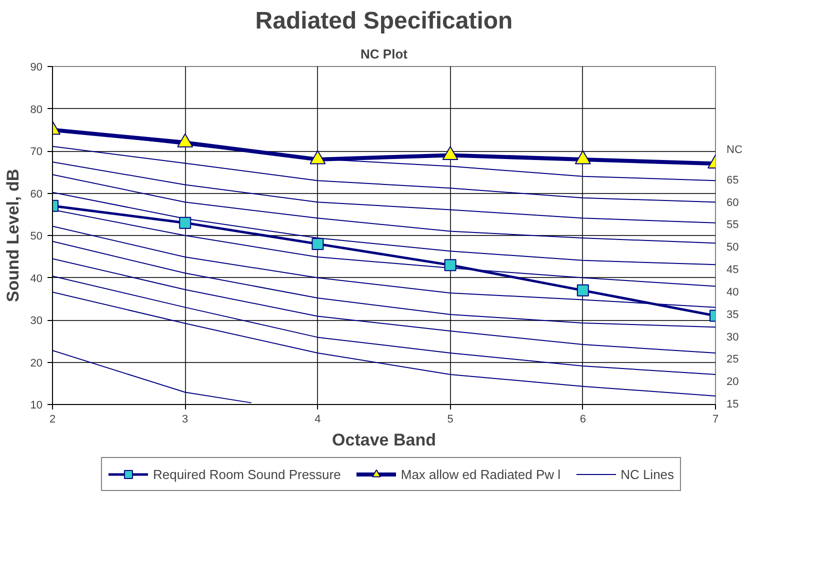  What do you see at coordinates (732, 248) in the screenshot?
I see `y2-tick-label: 50` at bounding box center [732, 248].